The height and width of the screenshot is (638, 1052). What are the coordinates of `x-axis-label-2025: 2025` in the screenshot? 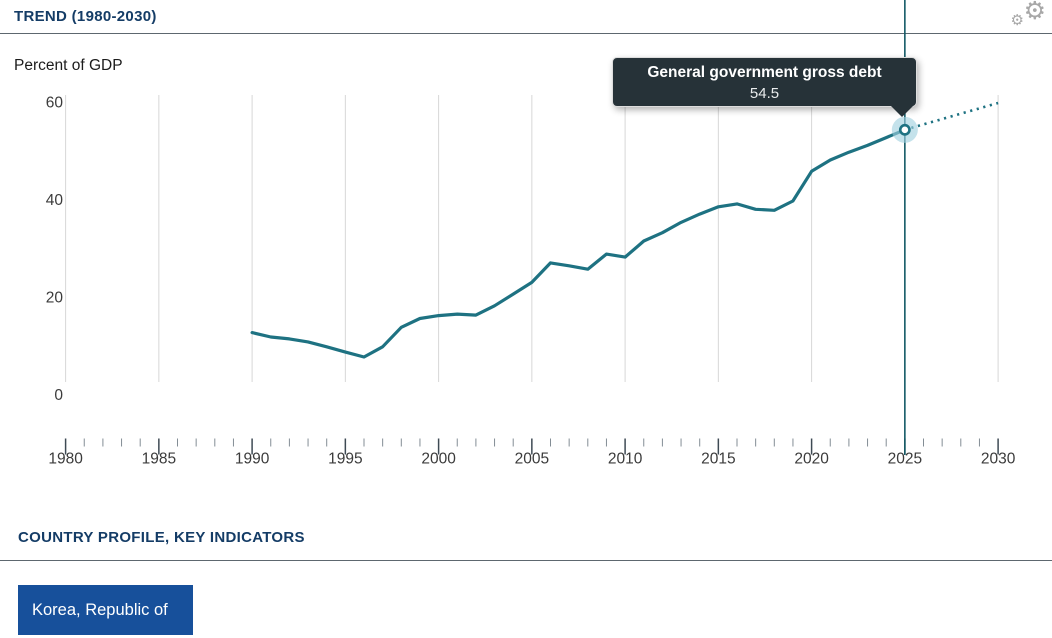 It's located at (905, 459).